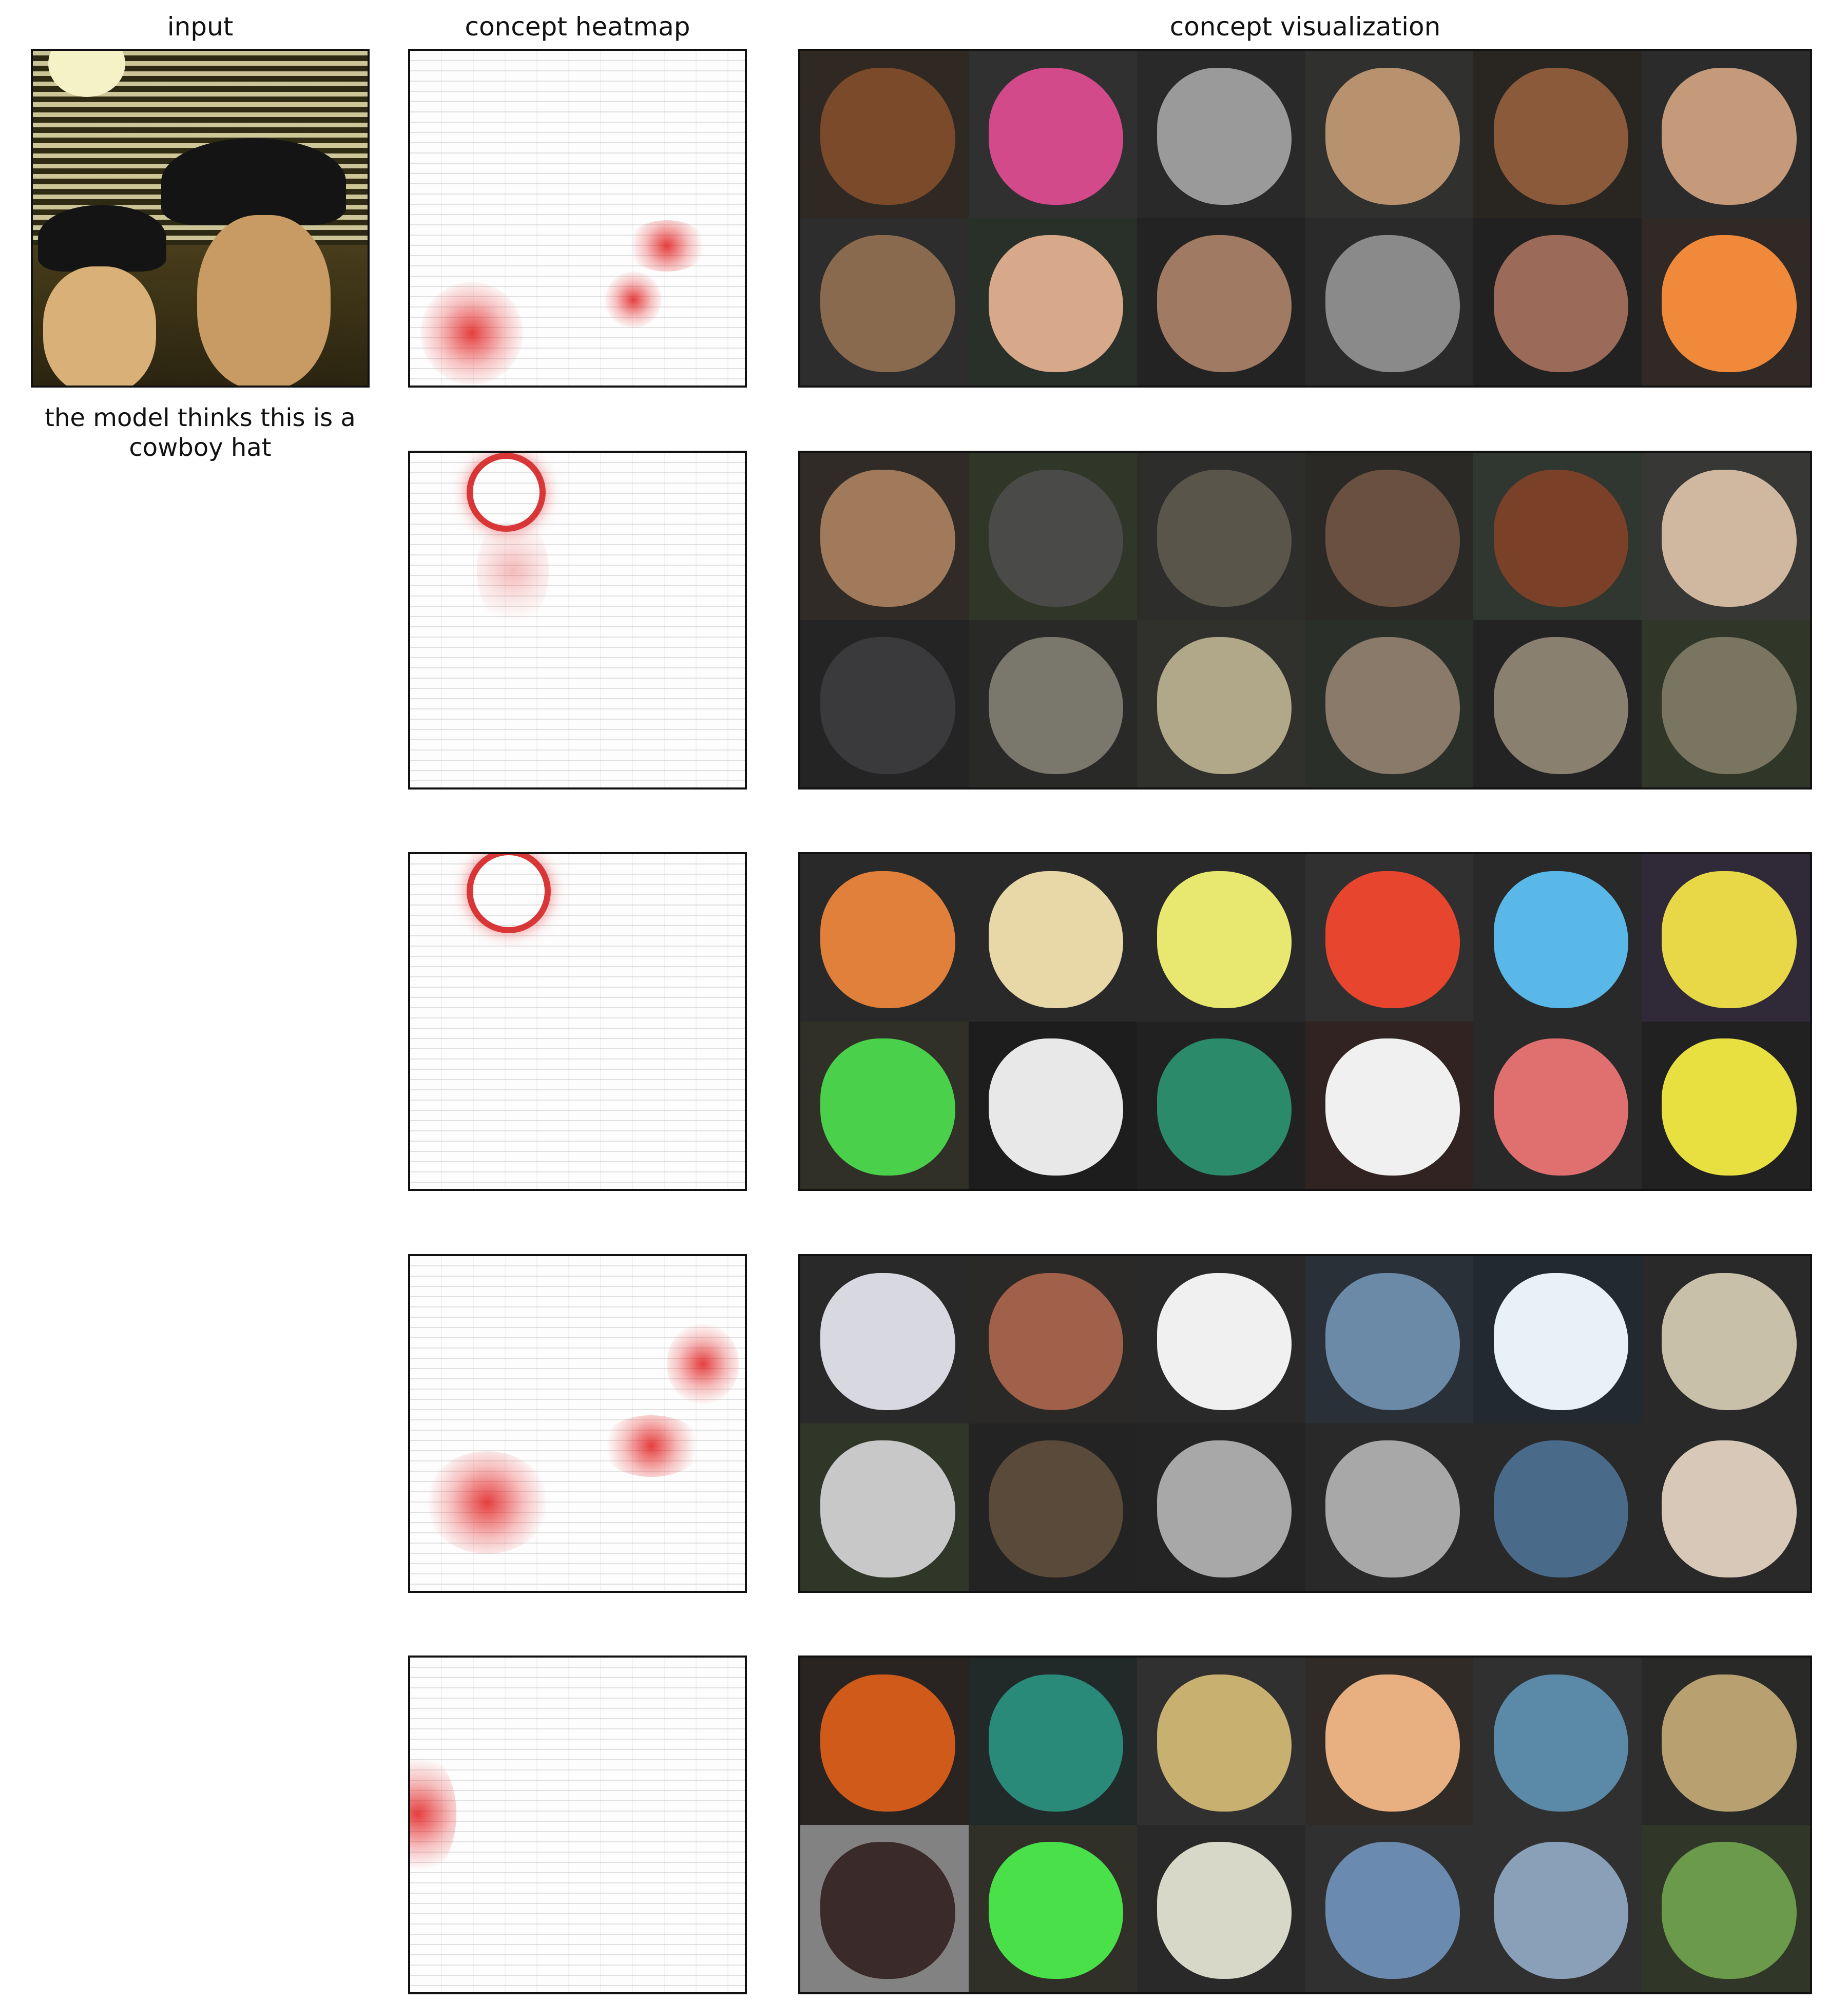 This screenshot has height=2002, width=1848. What do you see at coordinates (1726, 536) in the screenshot?
I see `concept-tile-cowboy-hat` at bounding box center [1726, 536].